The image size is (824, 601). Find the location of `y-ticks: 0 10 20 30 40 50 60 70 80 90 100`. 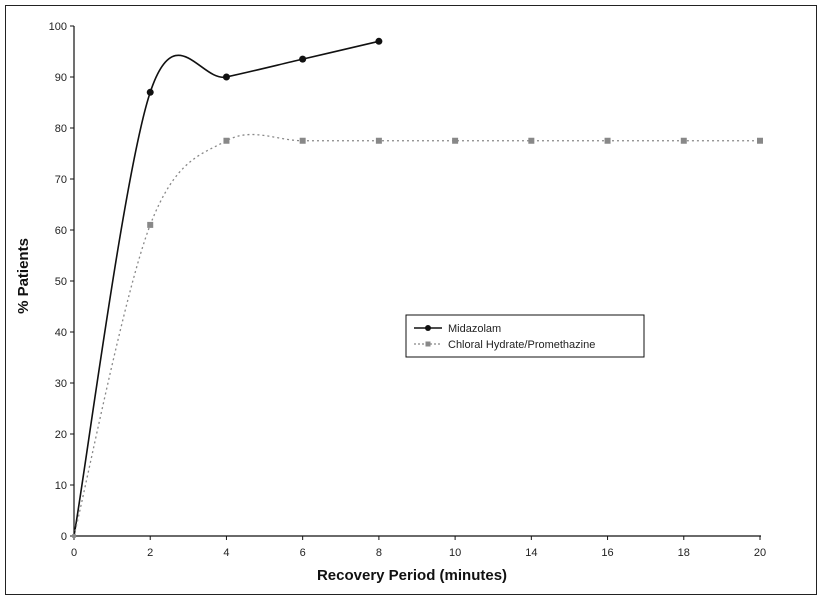

y-ticks: 0 10 20 30 40 50 60 70 80 90 100 is located at coordinates (61, 282).